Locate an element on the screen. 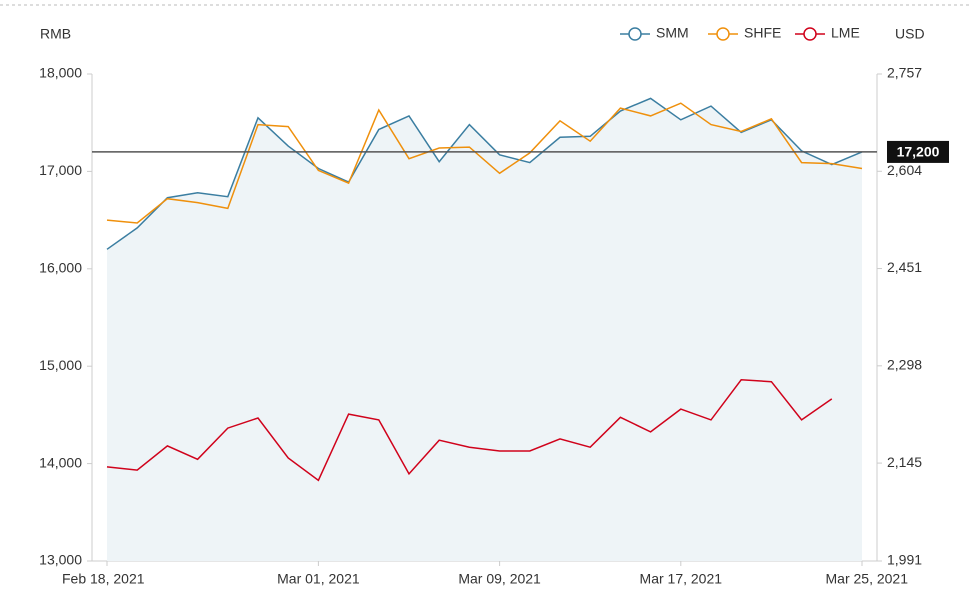 The image size is (969, 603). reference-label: 17,200 is located at coordinates (918, 152).